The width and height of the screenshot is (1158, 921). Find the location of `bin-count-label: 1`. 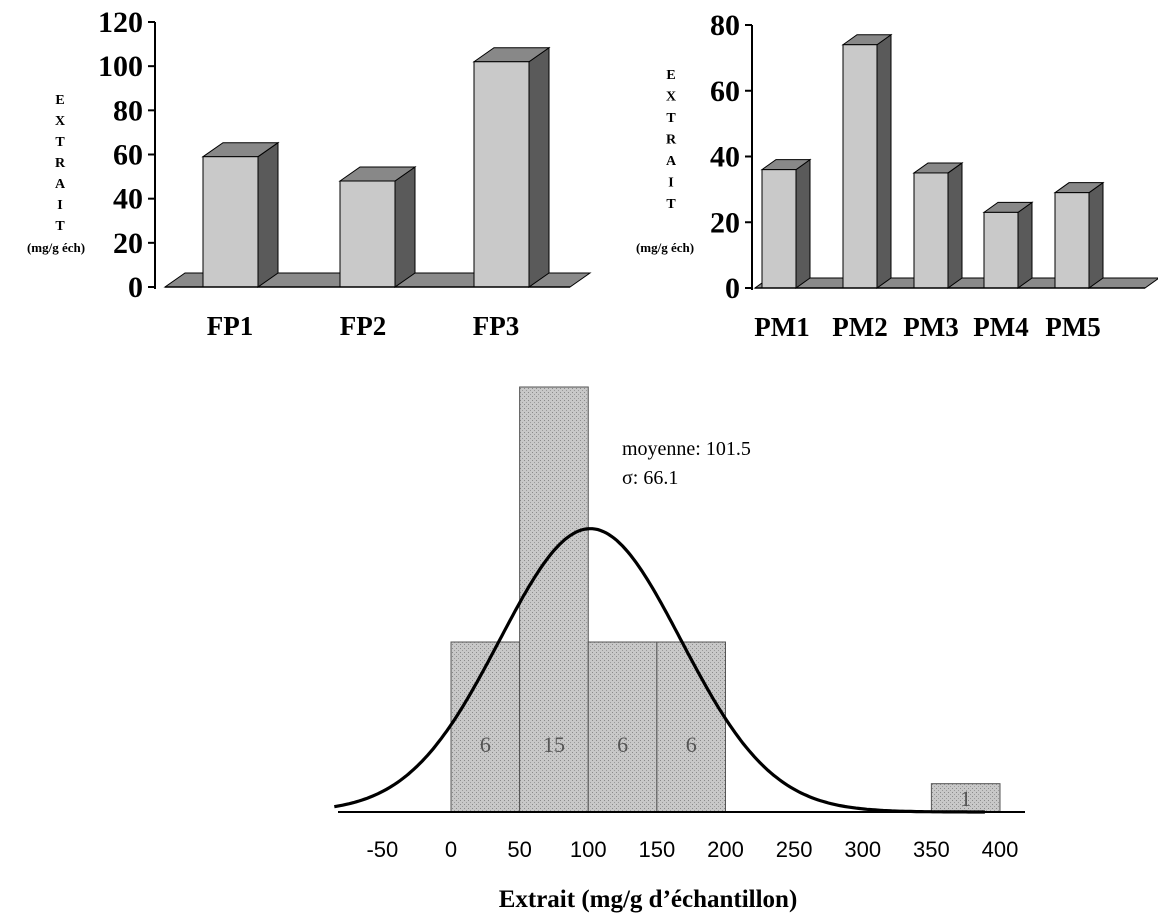

bin-count-label: 1 is located at coordinates (965, 798).